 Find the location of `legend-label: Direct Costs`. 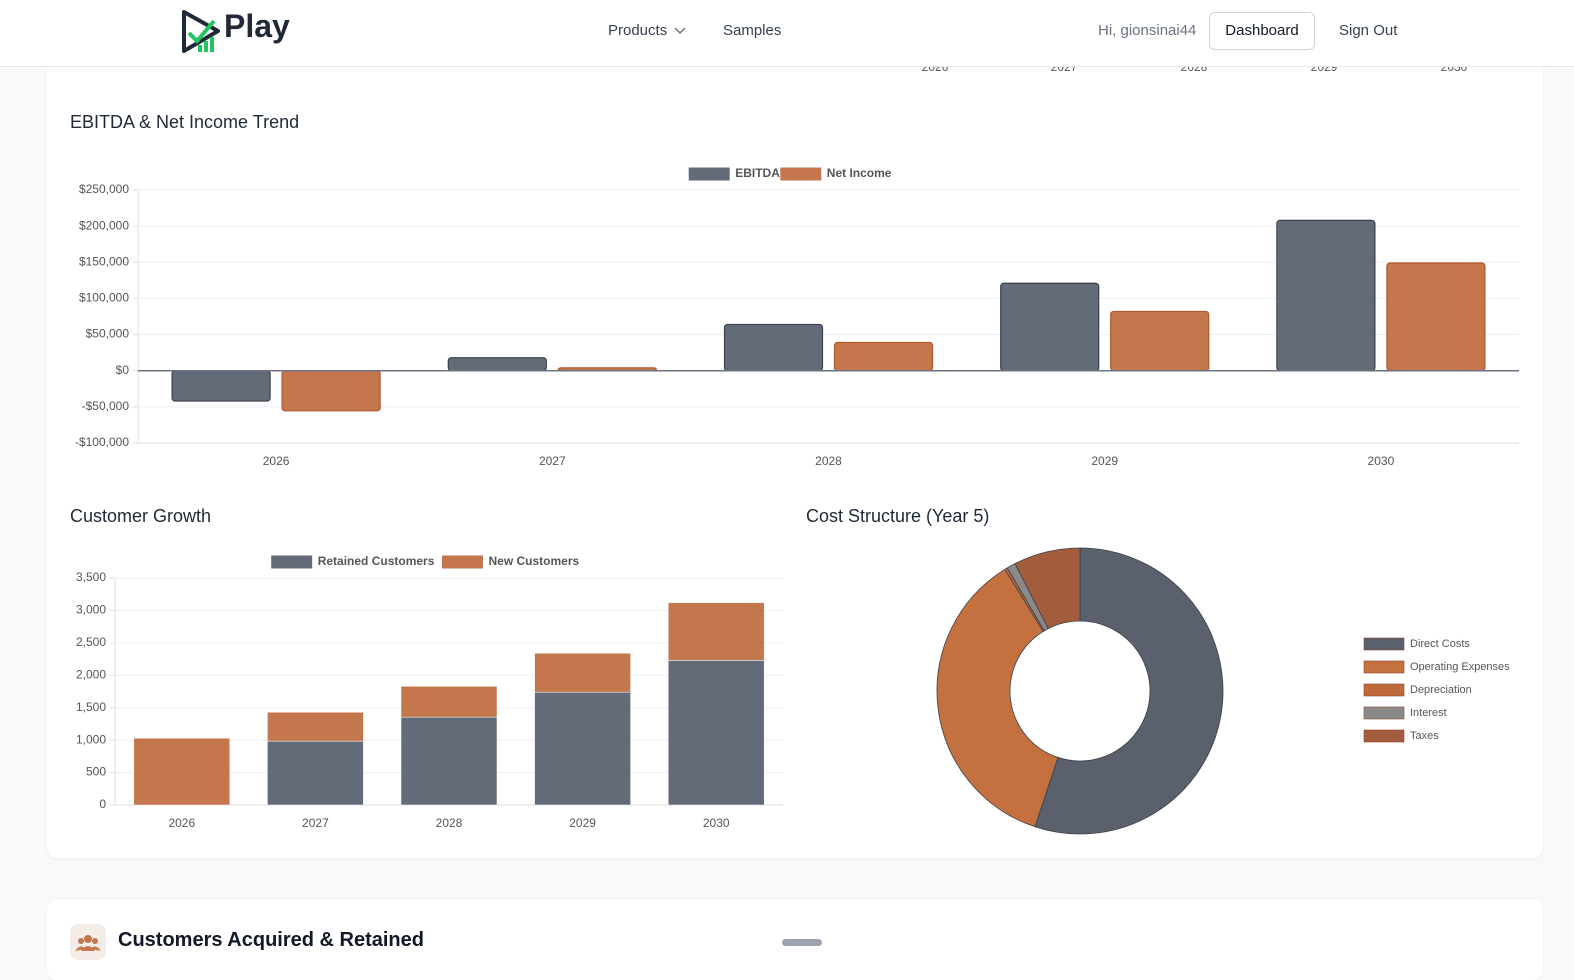

legend-label: Direct Costs is located at coordinates (1440, 644).